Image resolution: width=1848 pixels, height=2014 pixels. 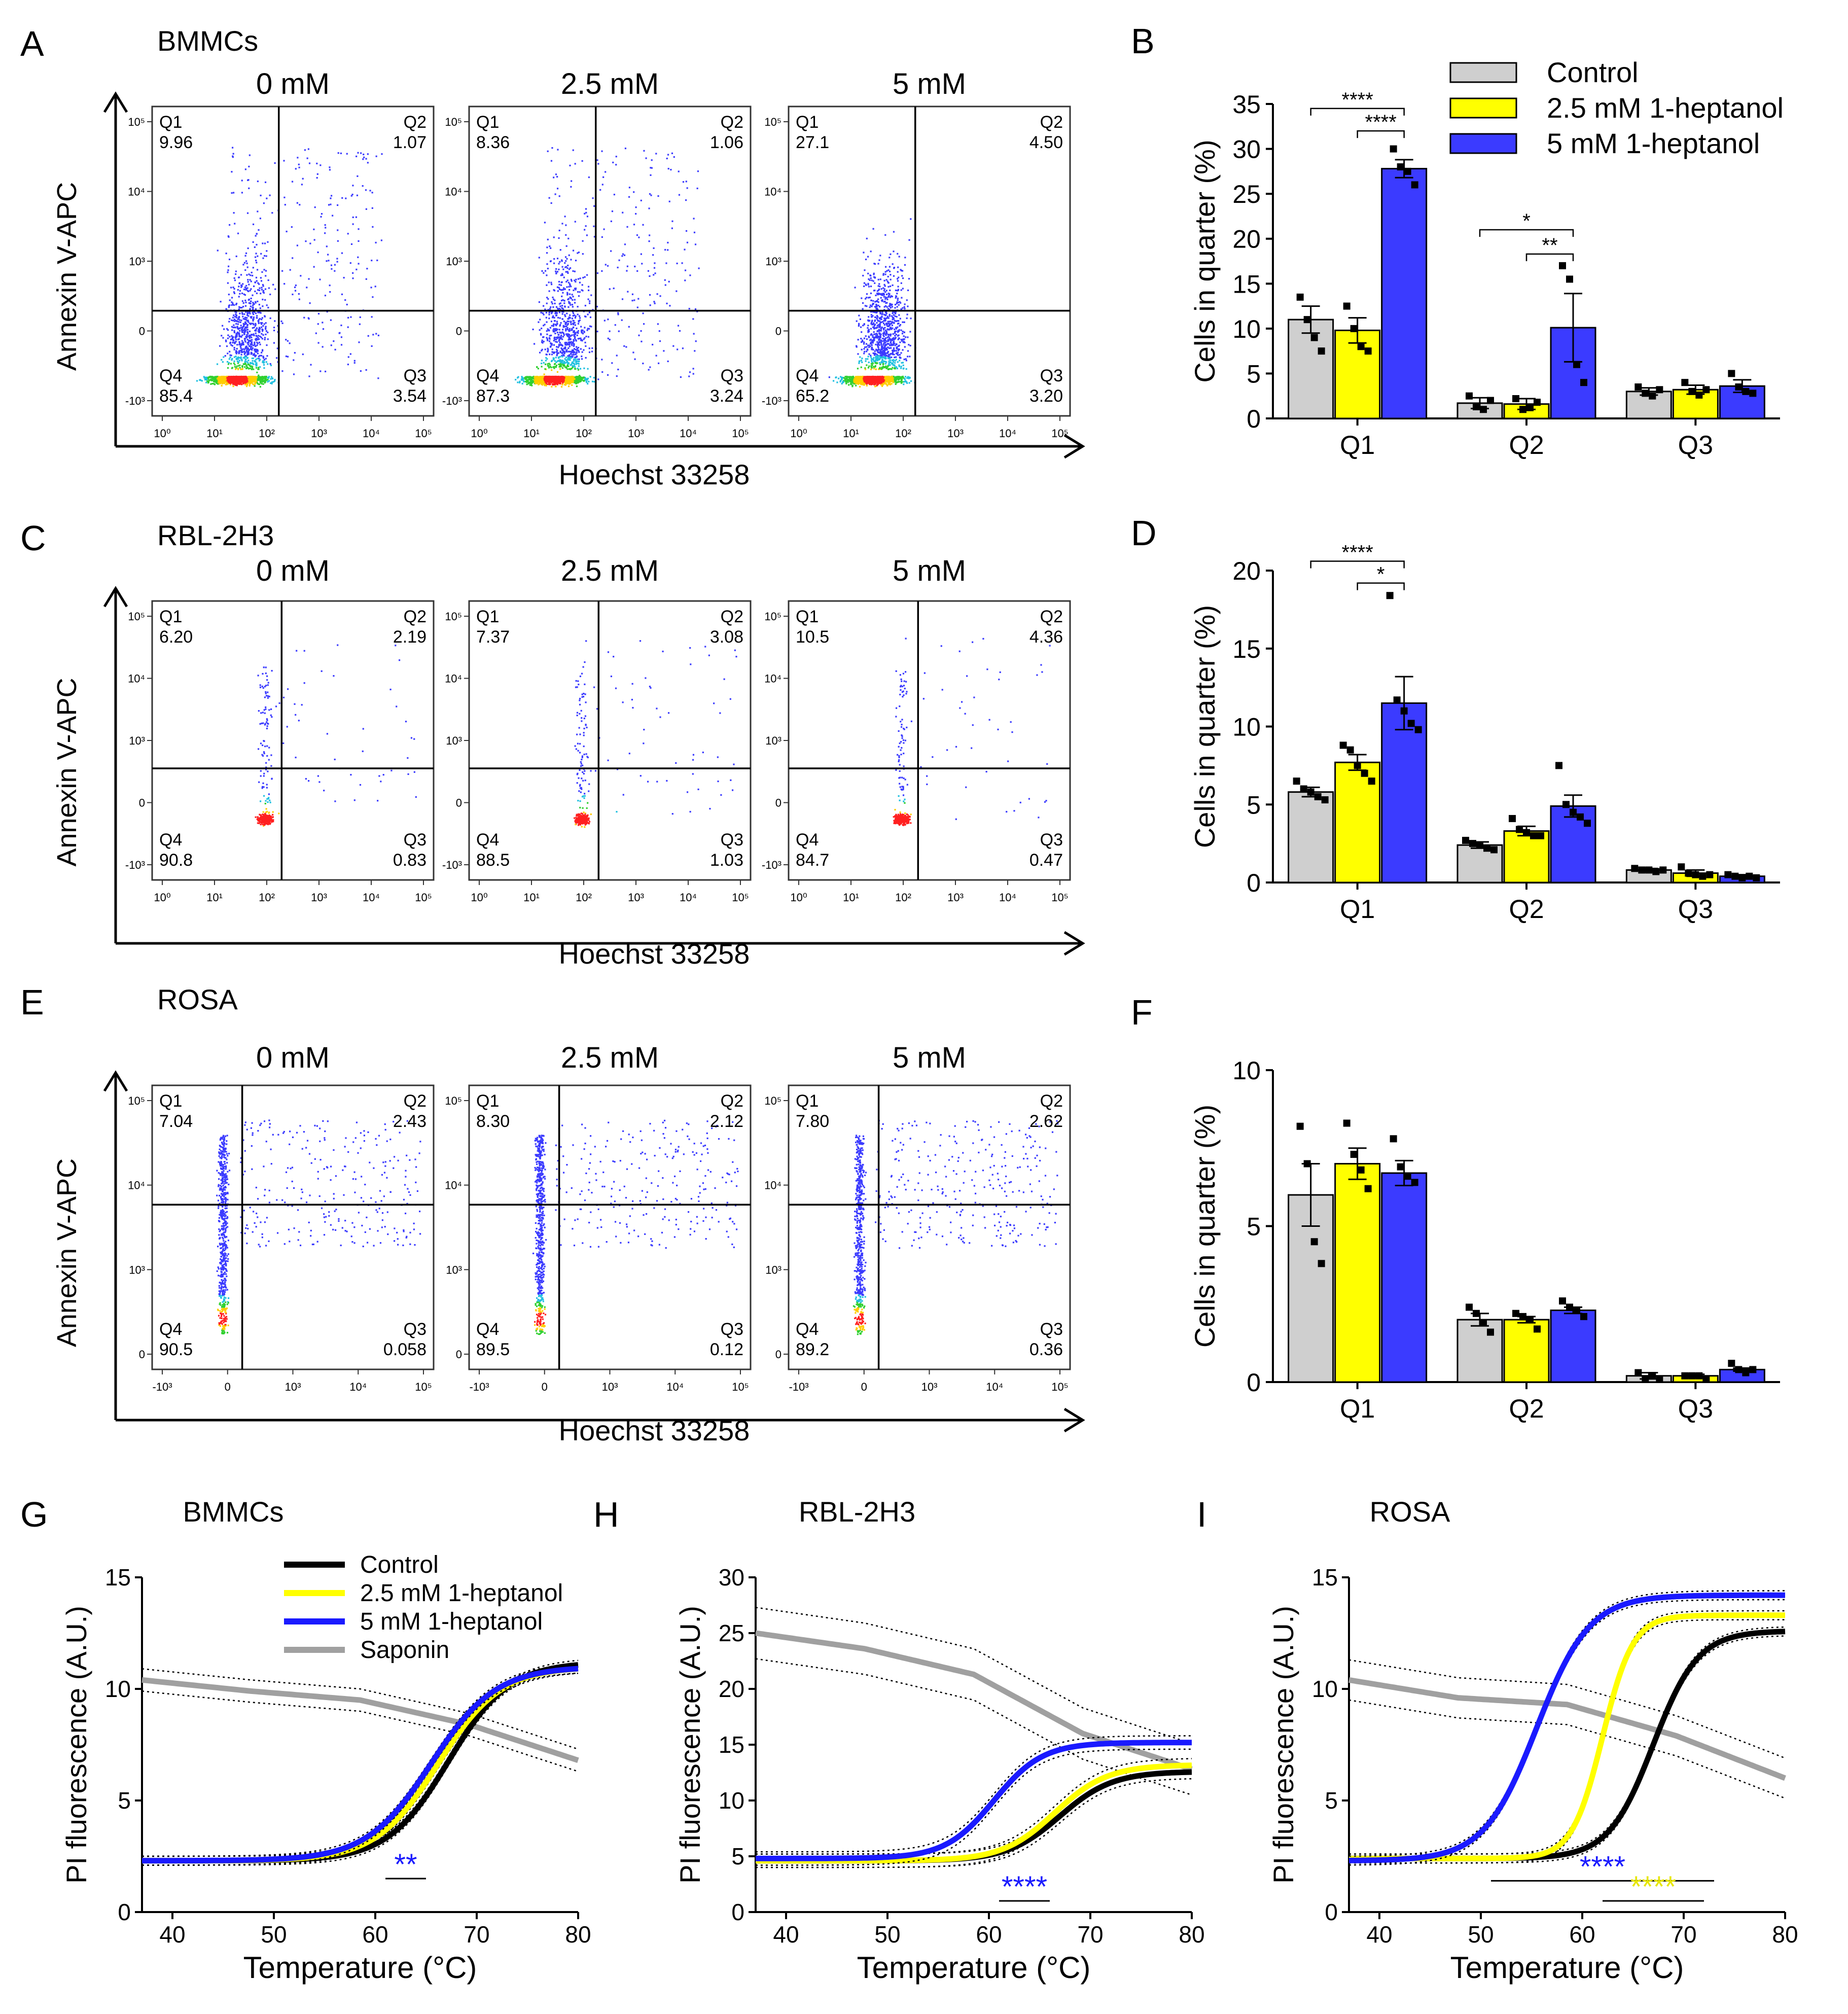 I want to click on q1-label: Q1, so click(x=487, y=122).